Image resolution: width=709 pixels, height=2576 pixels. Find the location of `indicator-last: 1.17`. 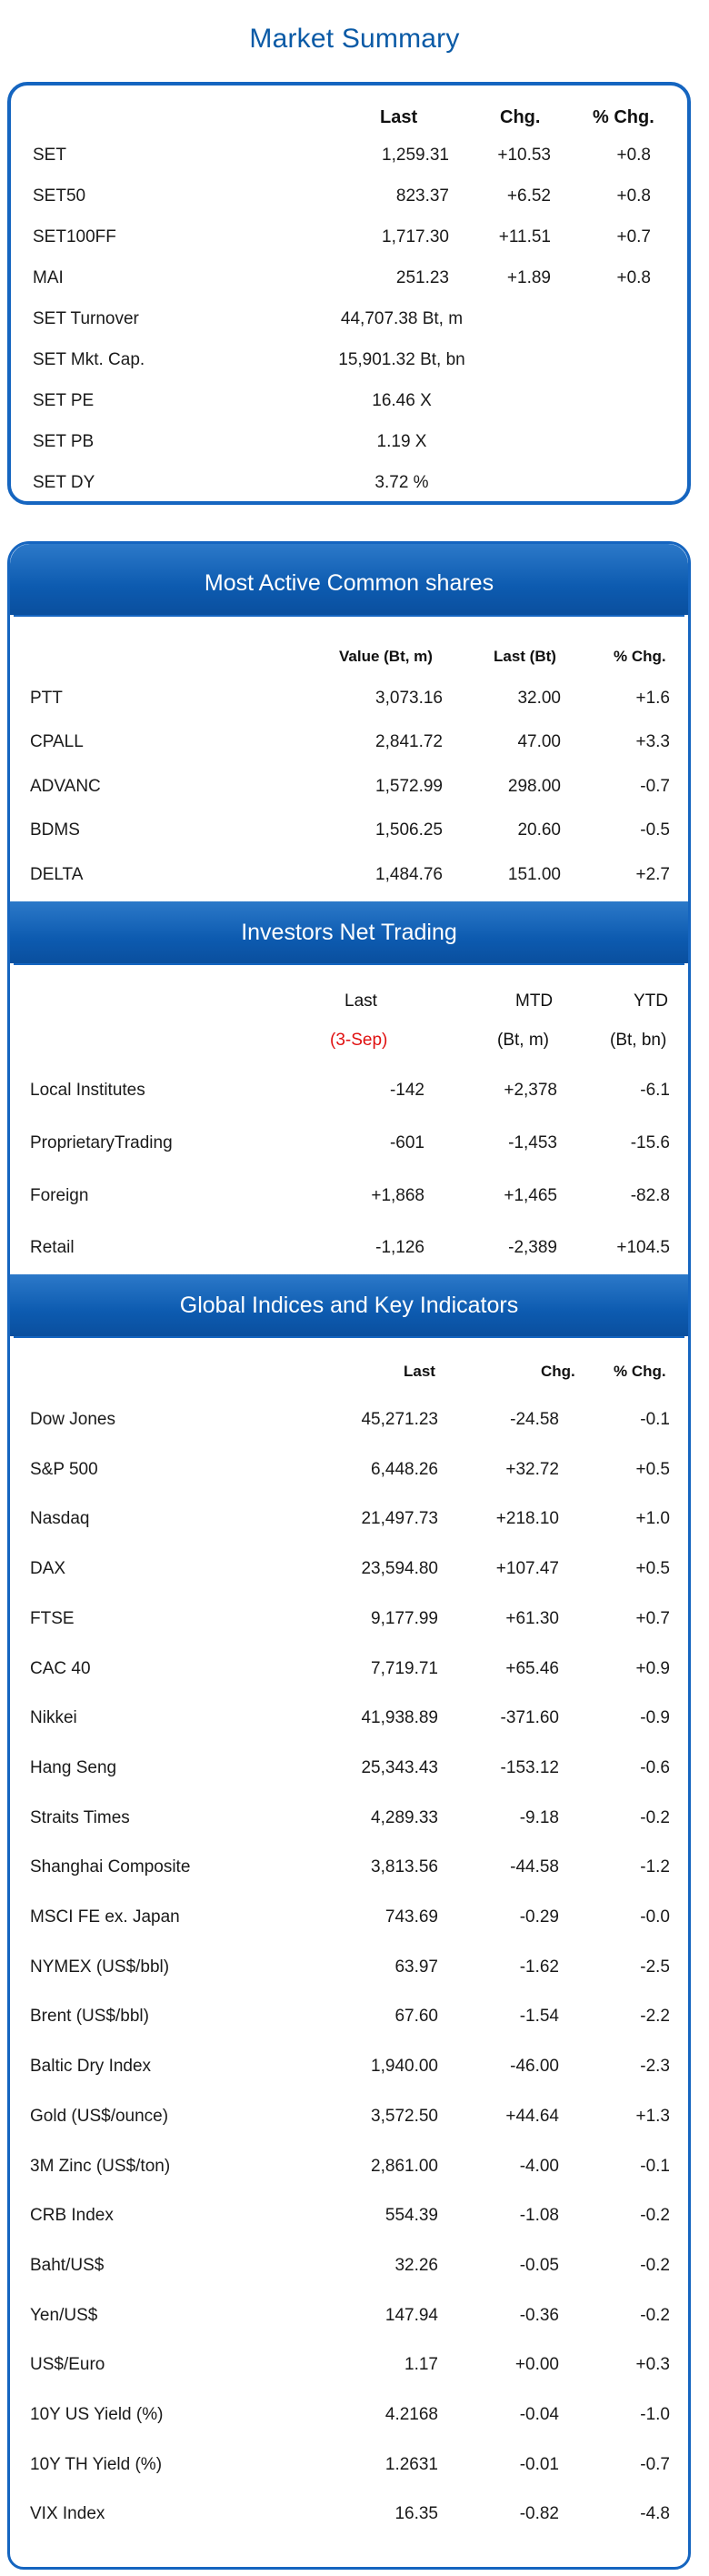

indicator-last: 1.17 is located at coordinates (421, 2365).